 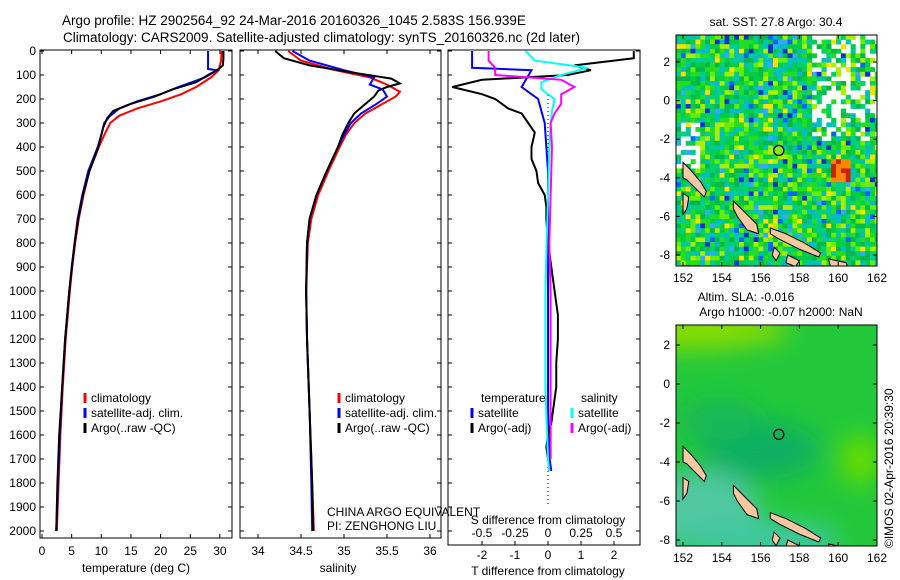 I want to click on x-tick-label: 25, so click(x=191, y=551).